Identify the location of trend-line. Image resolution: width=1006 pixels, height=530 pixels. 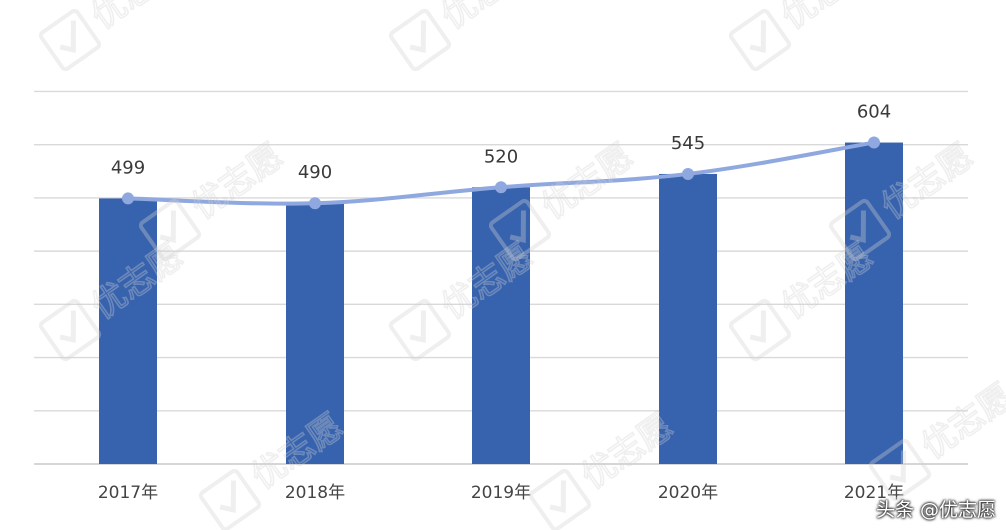
(501, 173).